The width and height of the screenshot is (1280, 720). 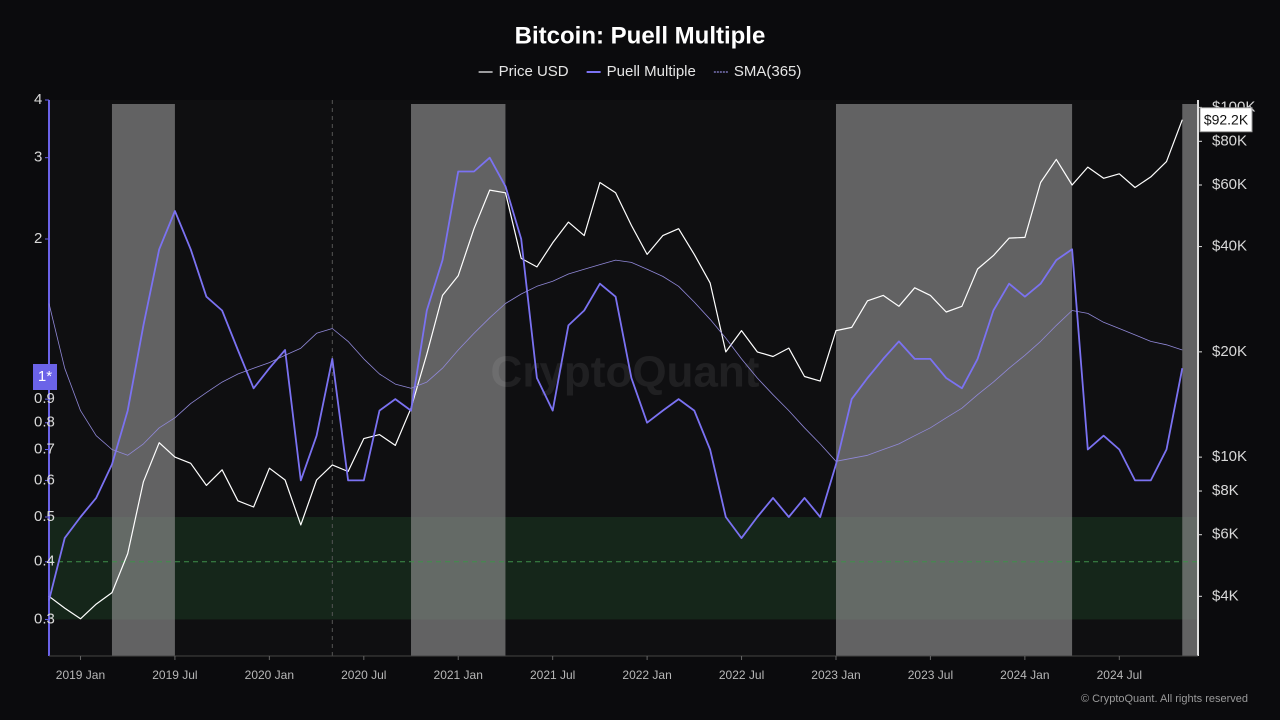 What do you see at coordinates (1024, 675) in the screenshot?
I see `x-tick-label: 2024 Jan` at bounding box center [1024, 675].